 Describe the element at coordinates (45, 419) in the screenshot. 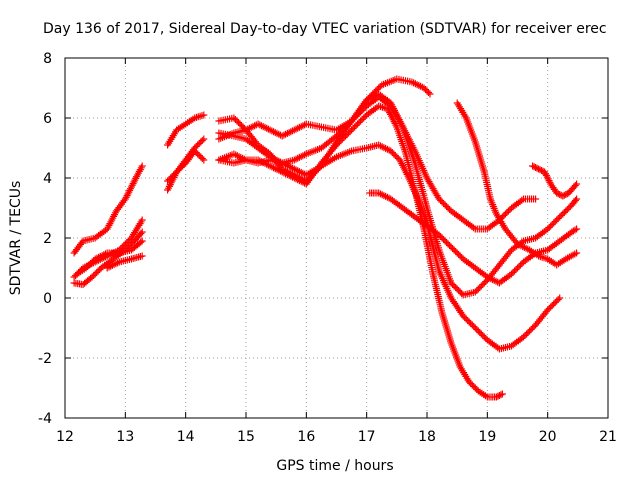

I see `y-tick-label: -4` at that location.